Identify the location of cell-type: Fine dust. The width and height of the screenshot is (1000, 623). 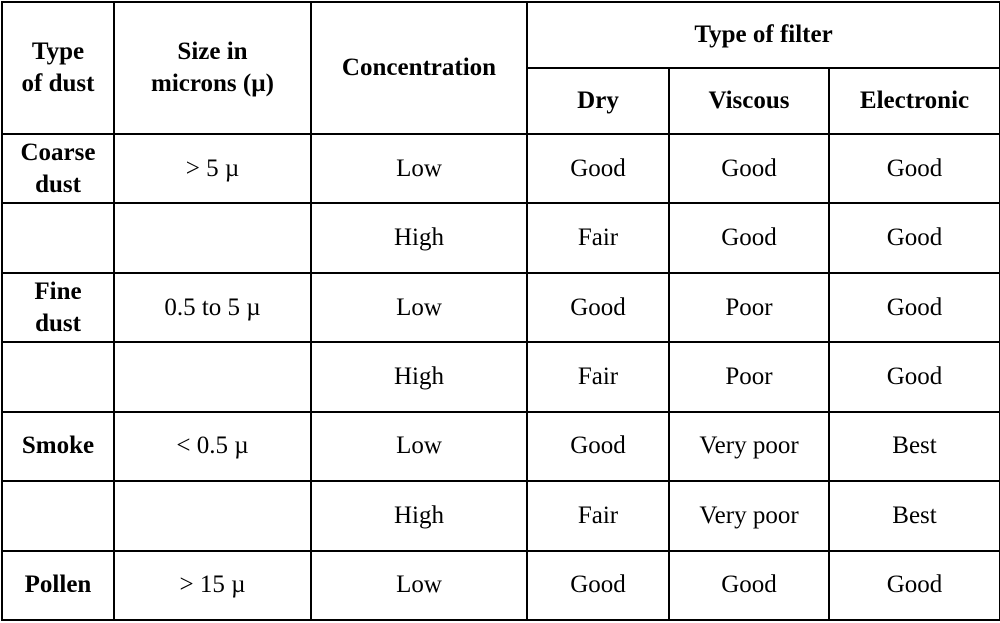
(58, 307).